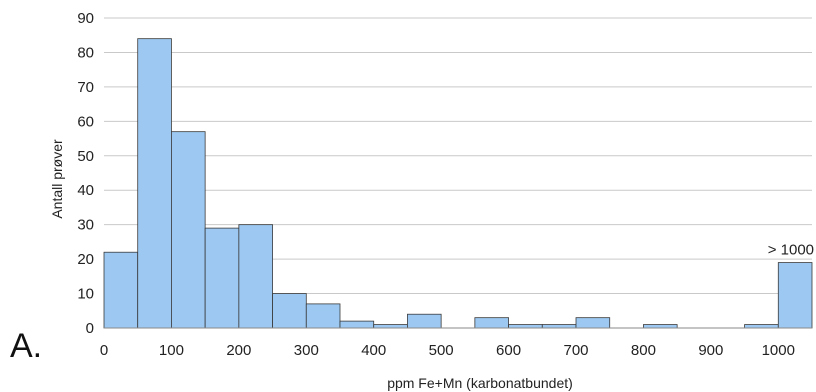  What do you see at coordinates (643, 350) in the screenshot?
I see `x-tick-label-800: 800` at bounding box center [643, 350].